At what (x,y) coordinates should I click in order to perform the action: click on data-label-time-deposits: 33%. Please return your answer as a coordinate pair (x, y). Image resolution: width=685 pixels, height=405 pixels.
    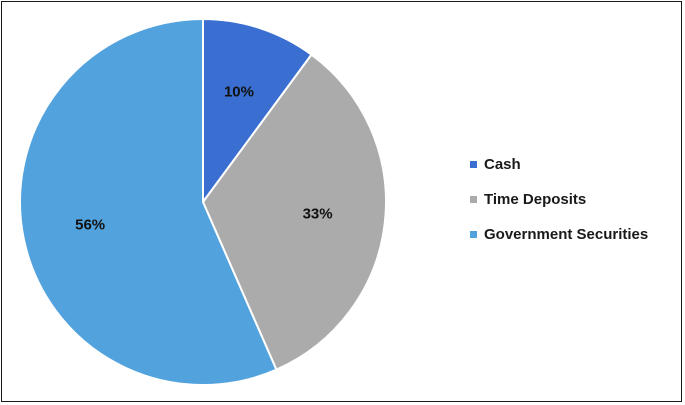
    Looking at the image, I should click on (318, 214).